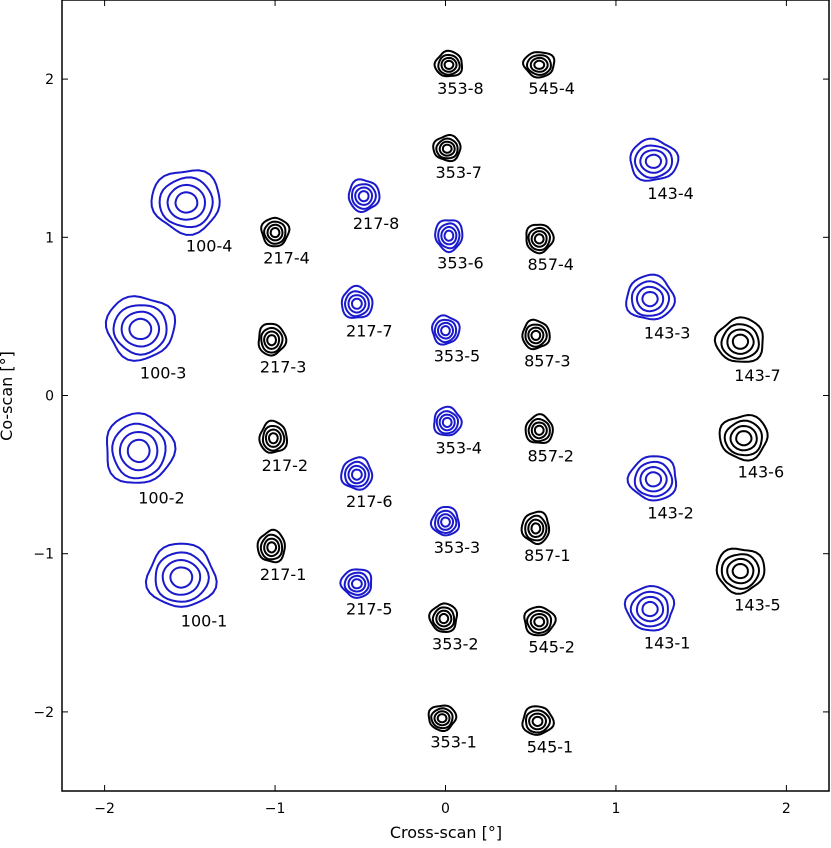  Describe the element at coordinates (550, 264) in the screenshot. I see `detector-label: 857-4` at that location.